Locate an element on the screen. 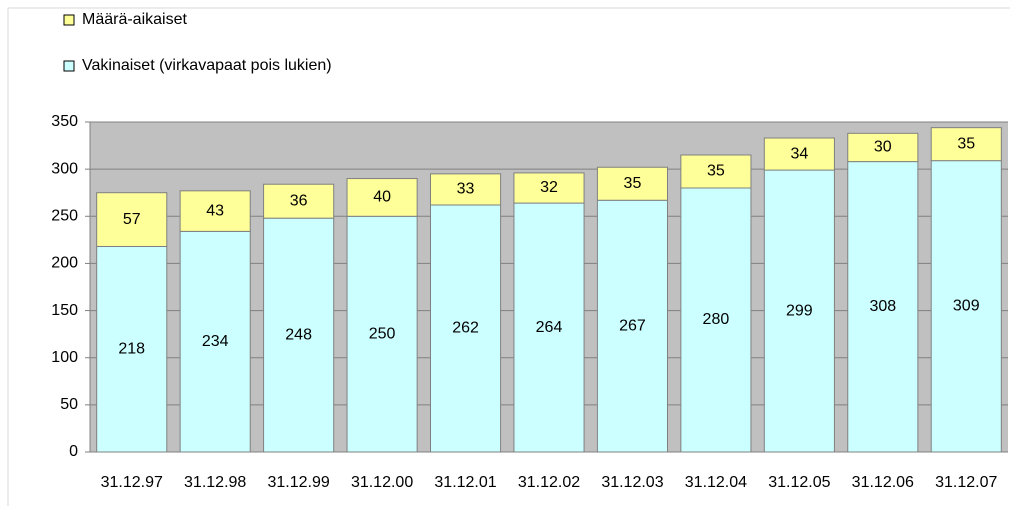 The image size is (1010, 506). data-label: 308 is located at coordinates (882, 306).